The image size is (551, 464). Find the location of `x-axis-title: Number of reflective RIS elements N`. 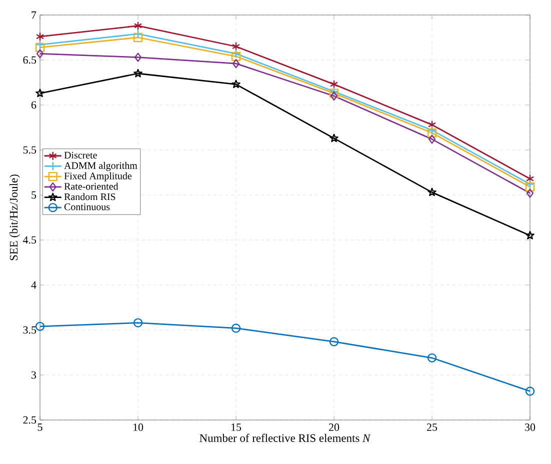

x-axis-title: Number of reflective RIS elements N is located at coordinates (285, 438).